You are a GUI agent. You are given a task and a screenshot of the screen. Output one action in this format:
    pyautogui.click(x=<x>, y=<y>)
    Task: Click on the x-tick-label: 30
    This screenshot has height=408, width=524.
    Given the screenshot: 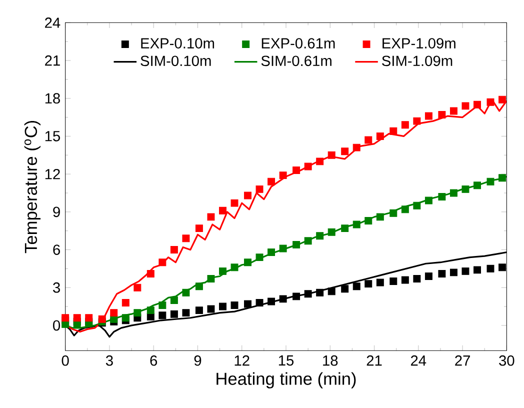 What is the action you would take?
    pyautogui.click(x=506, y=360)
    